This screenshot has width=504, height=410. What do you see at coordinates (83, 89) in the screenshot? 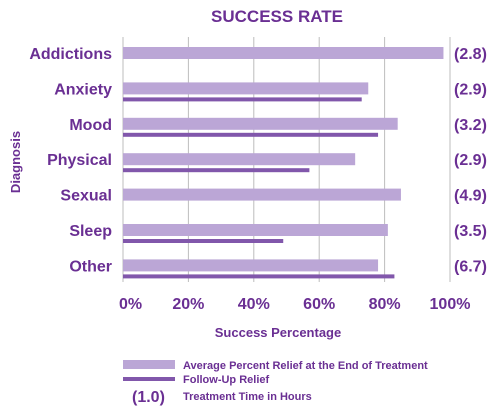
I see `category-label: Anxiety` at bounding box center [83, 89].